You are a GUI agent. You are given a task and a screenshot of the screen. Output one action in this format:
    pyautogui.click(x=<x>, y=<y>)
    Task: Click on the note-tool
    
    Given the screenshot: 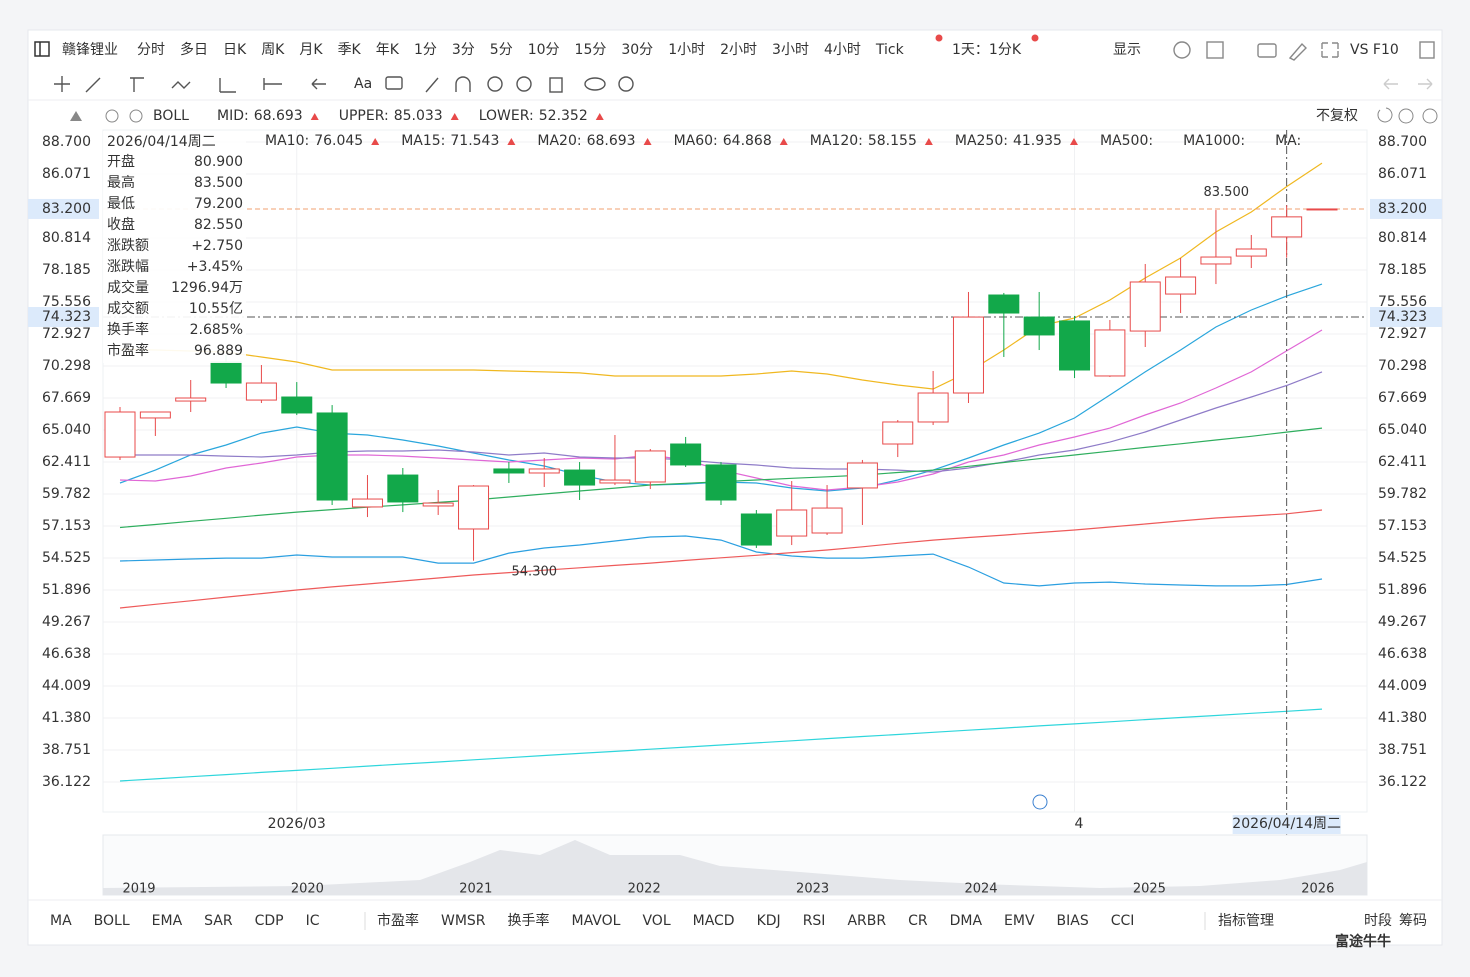 What is the action you would take?
    pyautogui.click(x=394, y=83)
    